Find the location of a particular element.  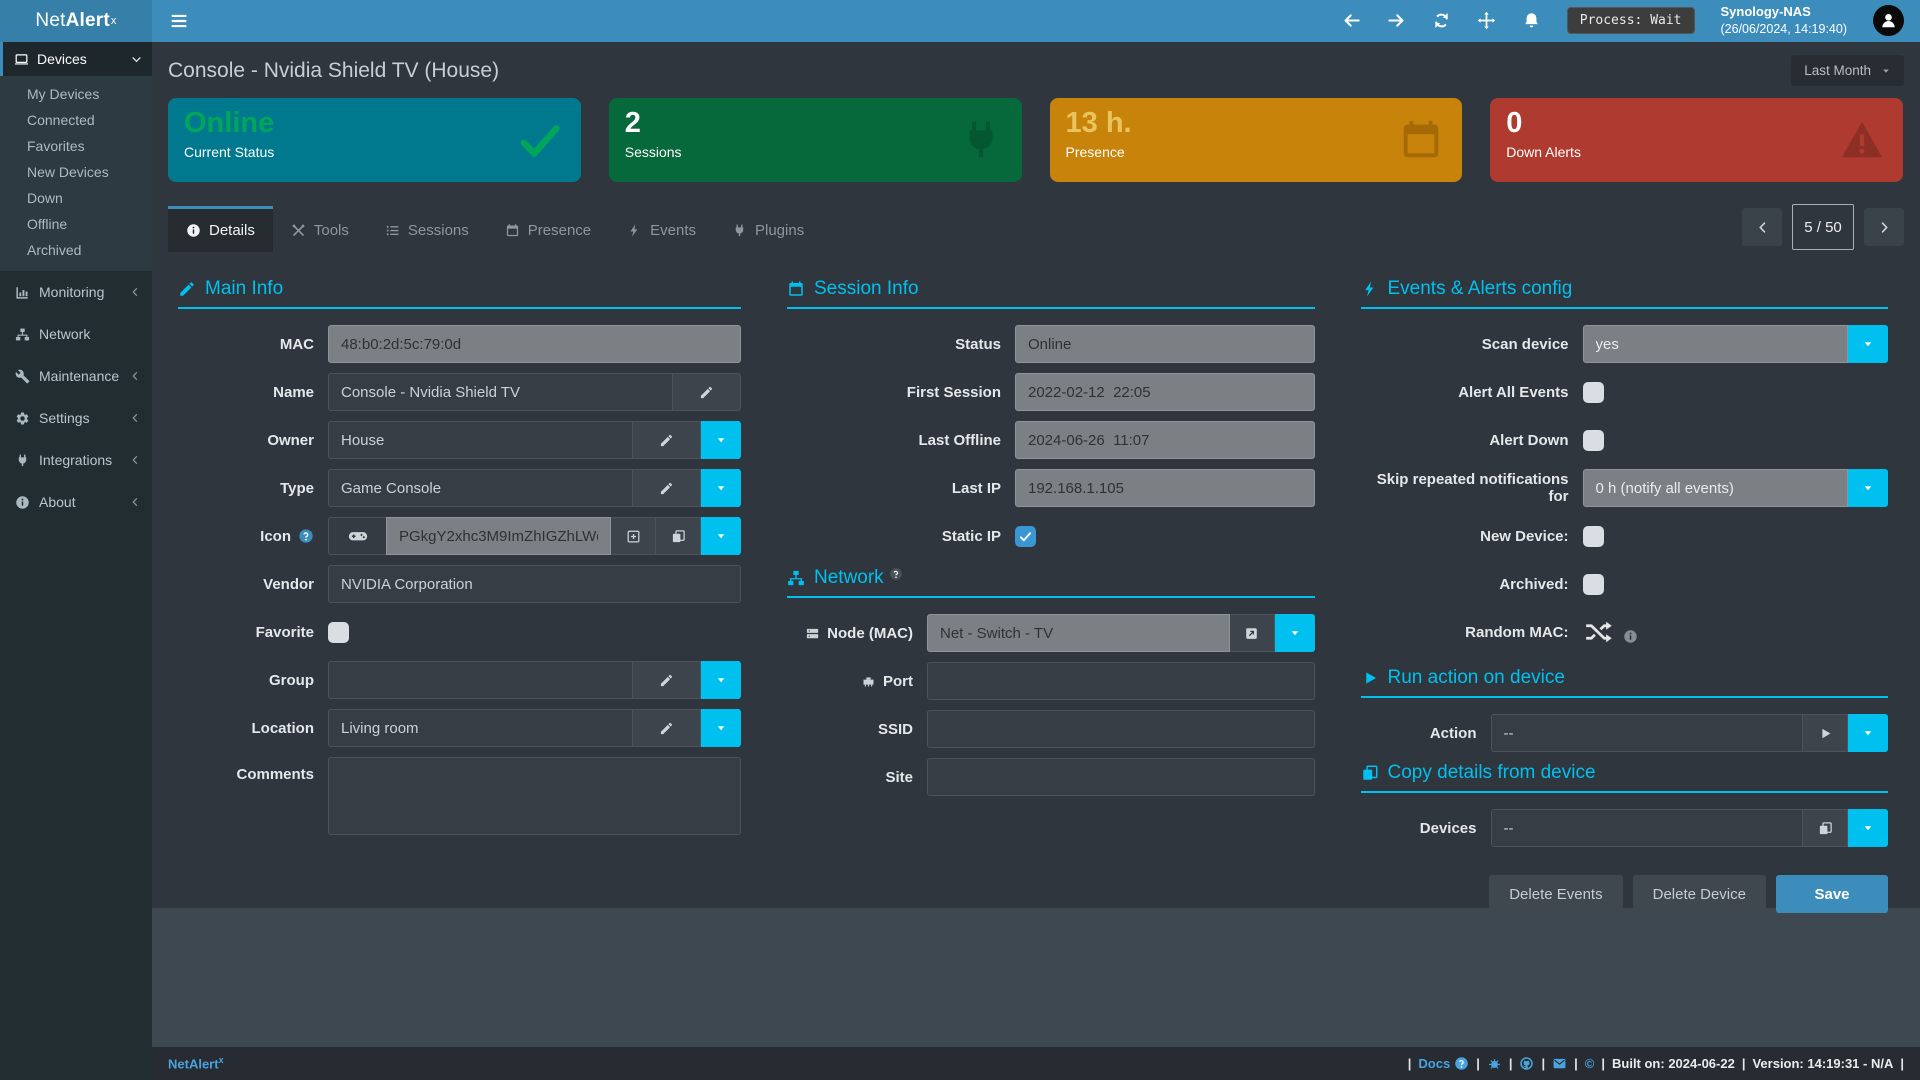

owner-dropdown-button is located at coordinates (721, 440).